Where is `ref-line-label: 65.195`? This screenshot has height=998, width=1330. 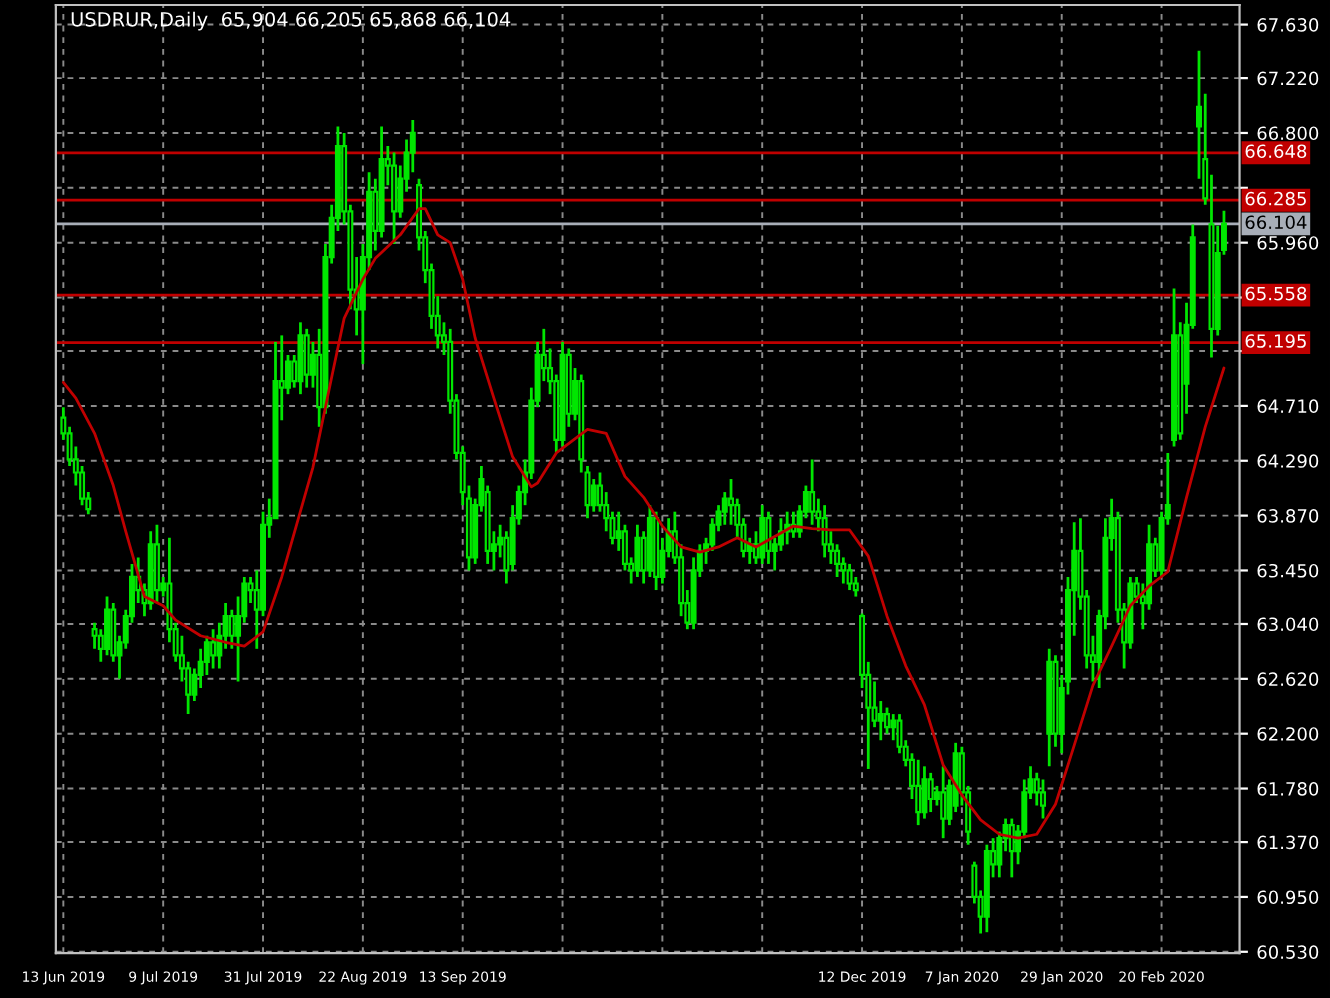
ref-line-label: 65.195 is located at coordinates (1275, 341).